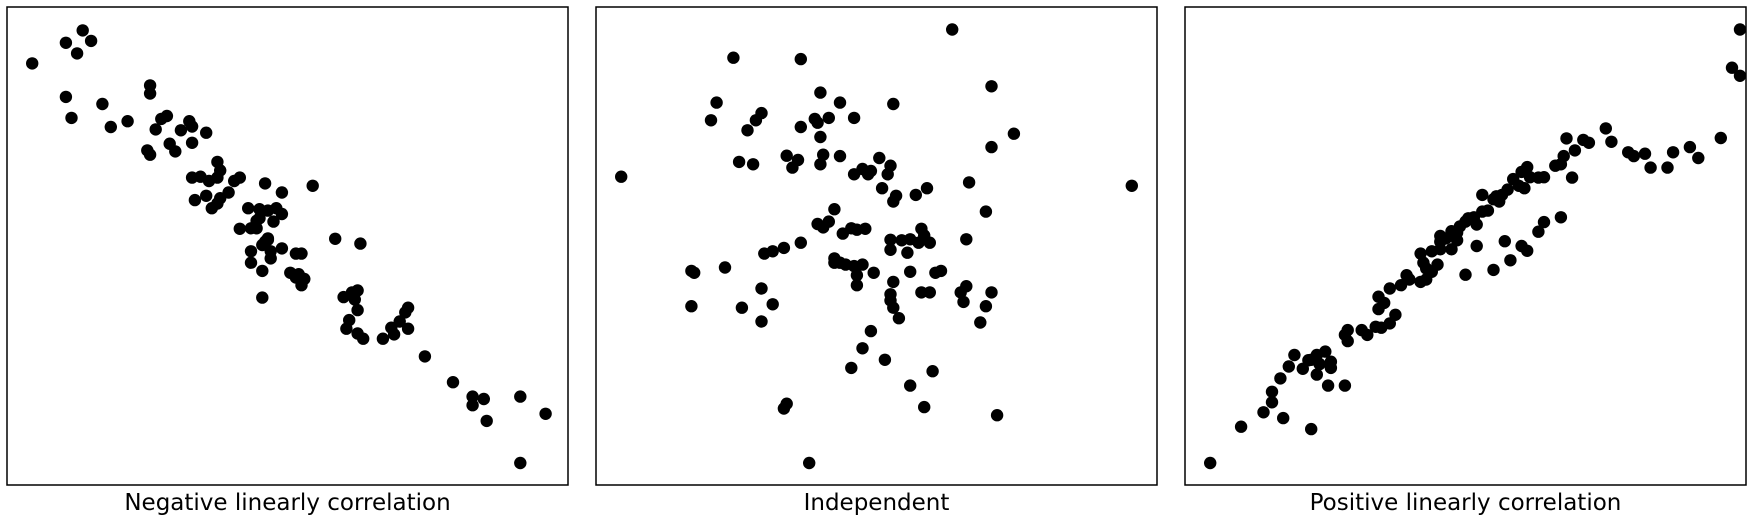 The height and width of the screenshot is (516, 1752). I want to click on x-axis-label: Positive linearly correlation, so click(1466, 503).